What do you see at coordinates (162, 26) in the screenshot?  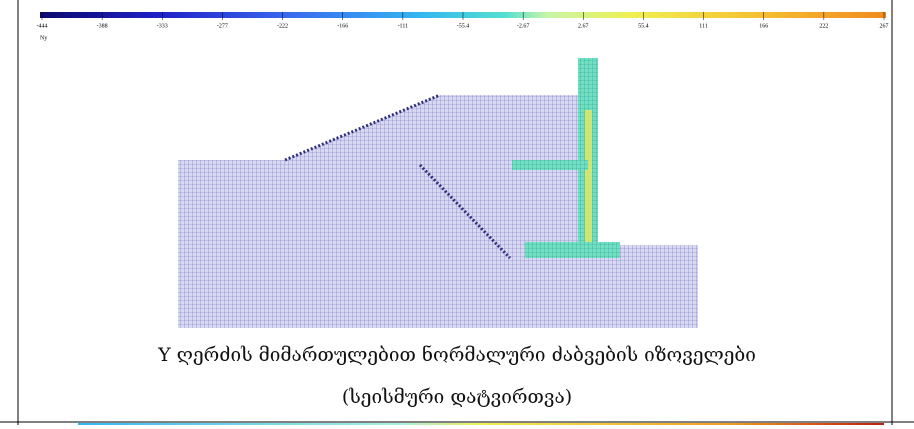 I see `colorbar-tick-label: -333` at bounding box center [162, 26].